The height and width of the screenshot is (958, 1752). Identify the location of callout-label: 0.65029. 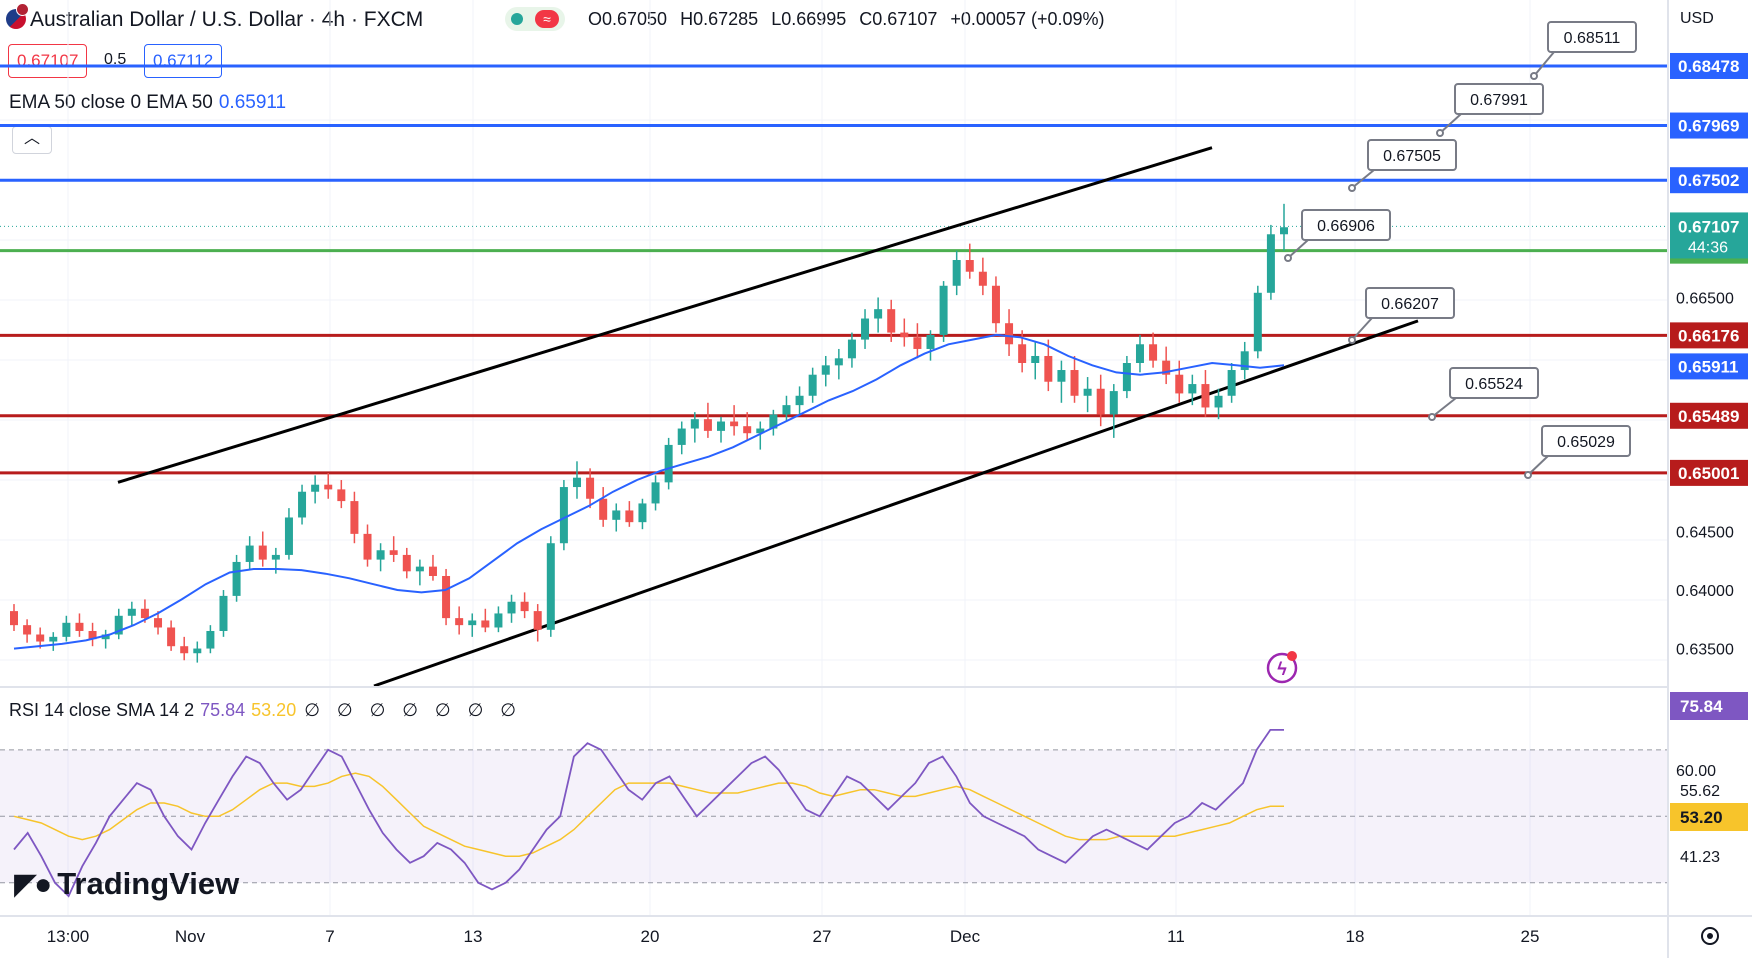
(1586, 442).